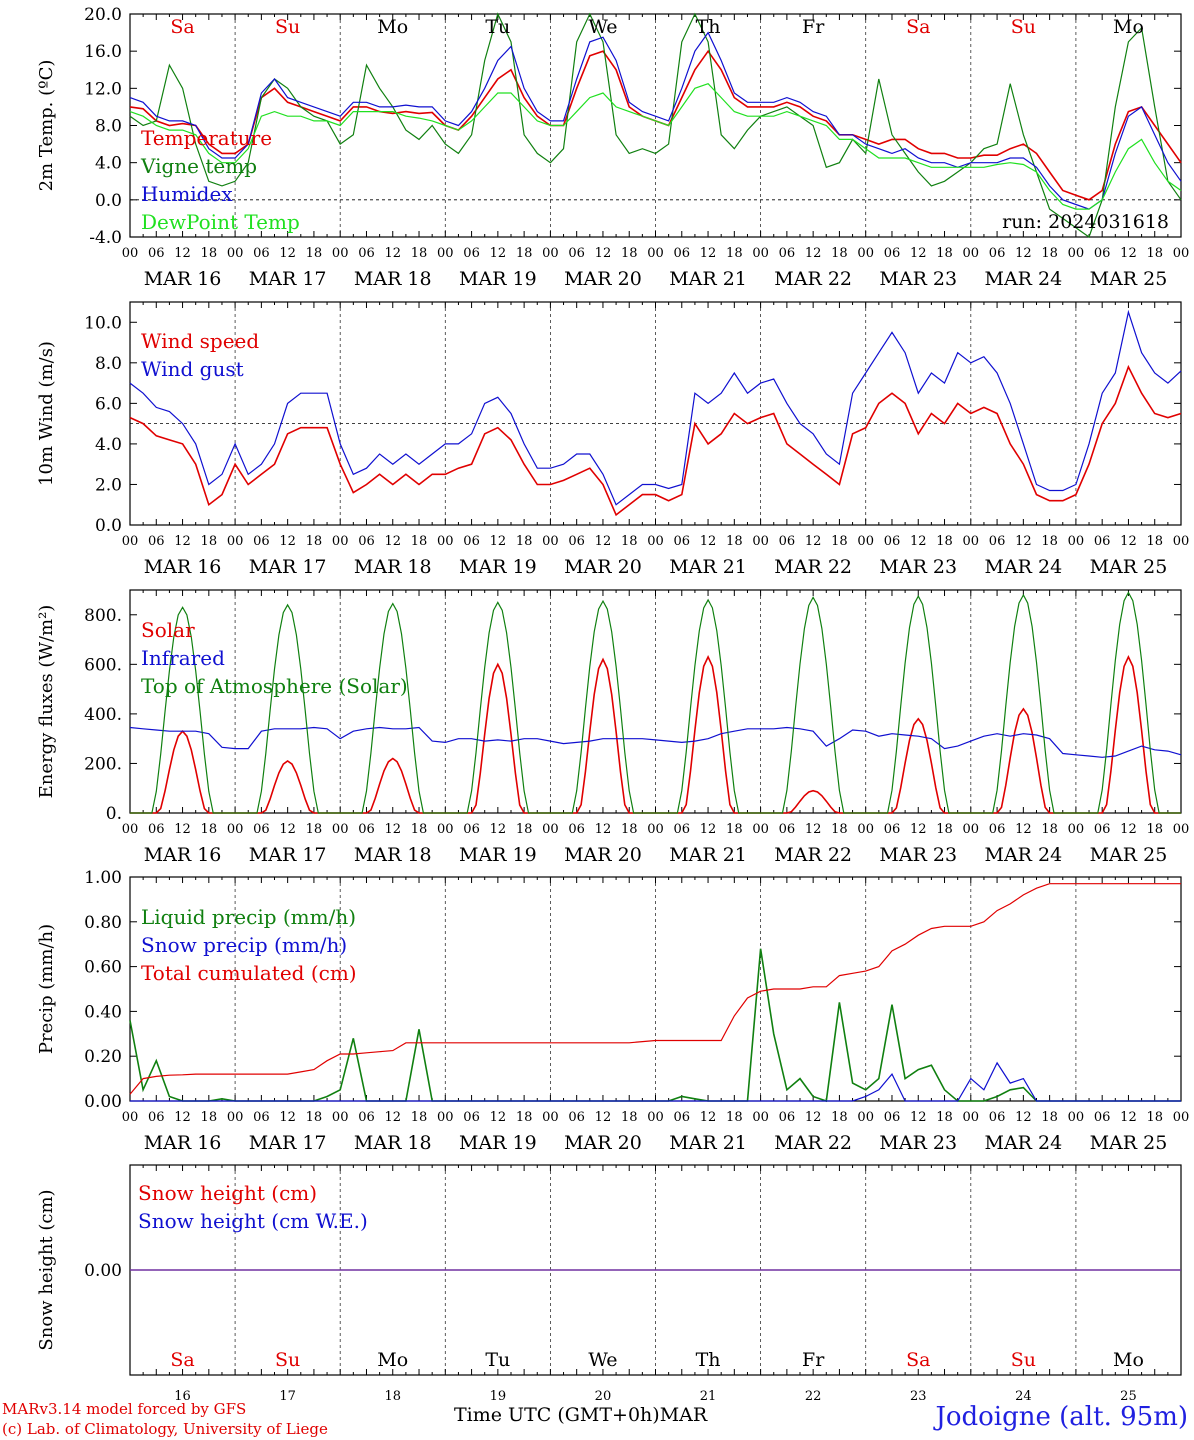 Image resolution: width=1194 pixels, height=1440 pixels. Describe the element at coordinates (103, 764) in the screenshot. I see `y-tick-label: 200.` at that location.